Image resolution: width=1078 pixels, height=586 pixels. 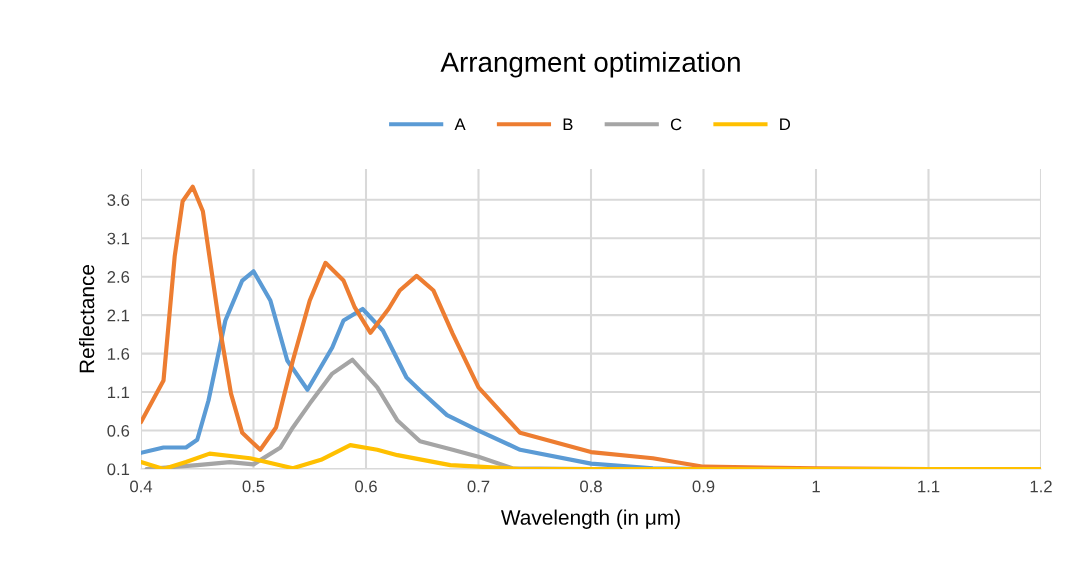 I want to click on y-tick-label: 3.1, so click(x=118, y=238).